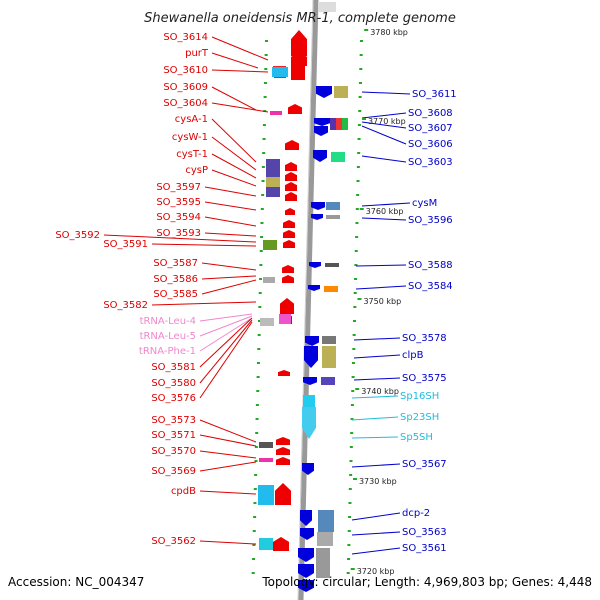  Describe the element at coordinates (416, 437) in the screenshot. I see `gene-label-sp5sh: Sp5SH` at that location.